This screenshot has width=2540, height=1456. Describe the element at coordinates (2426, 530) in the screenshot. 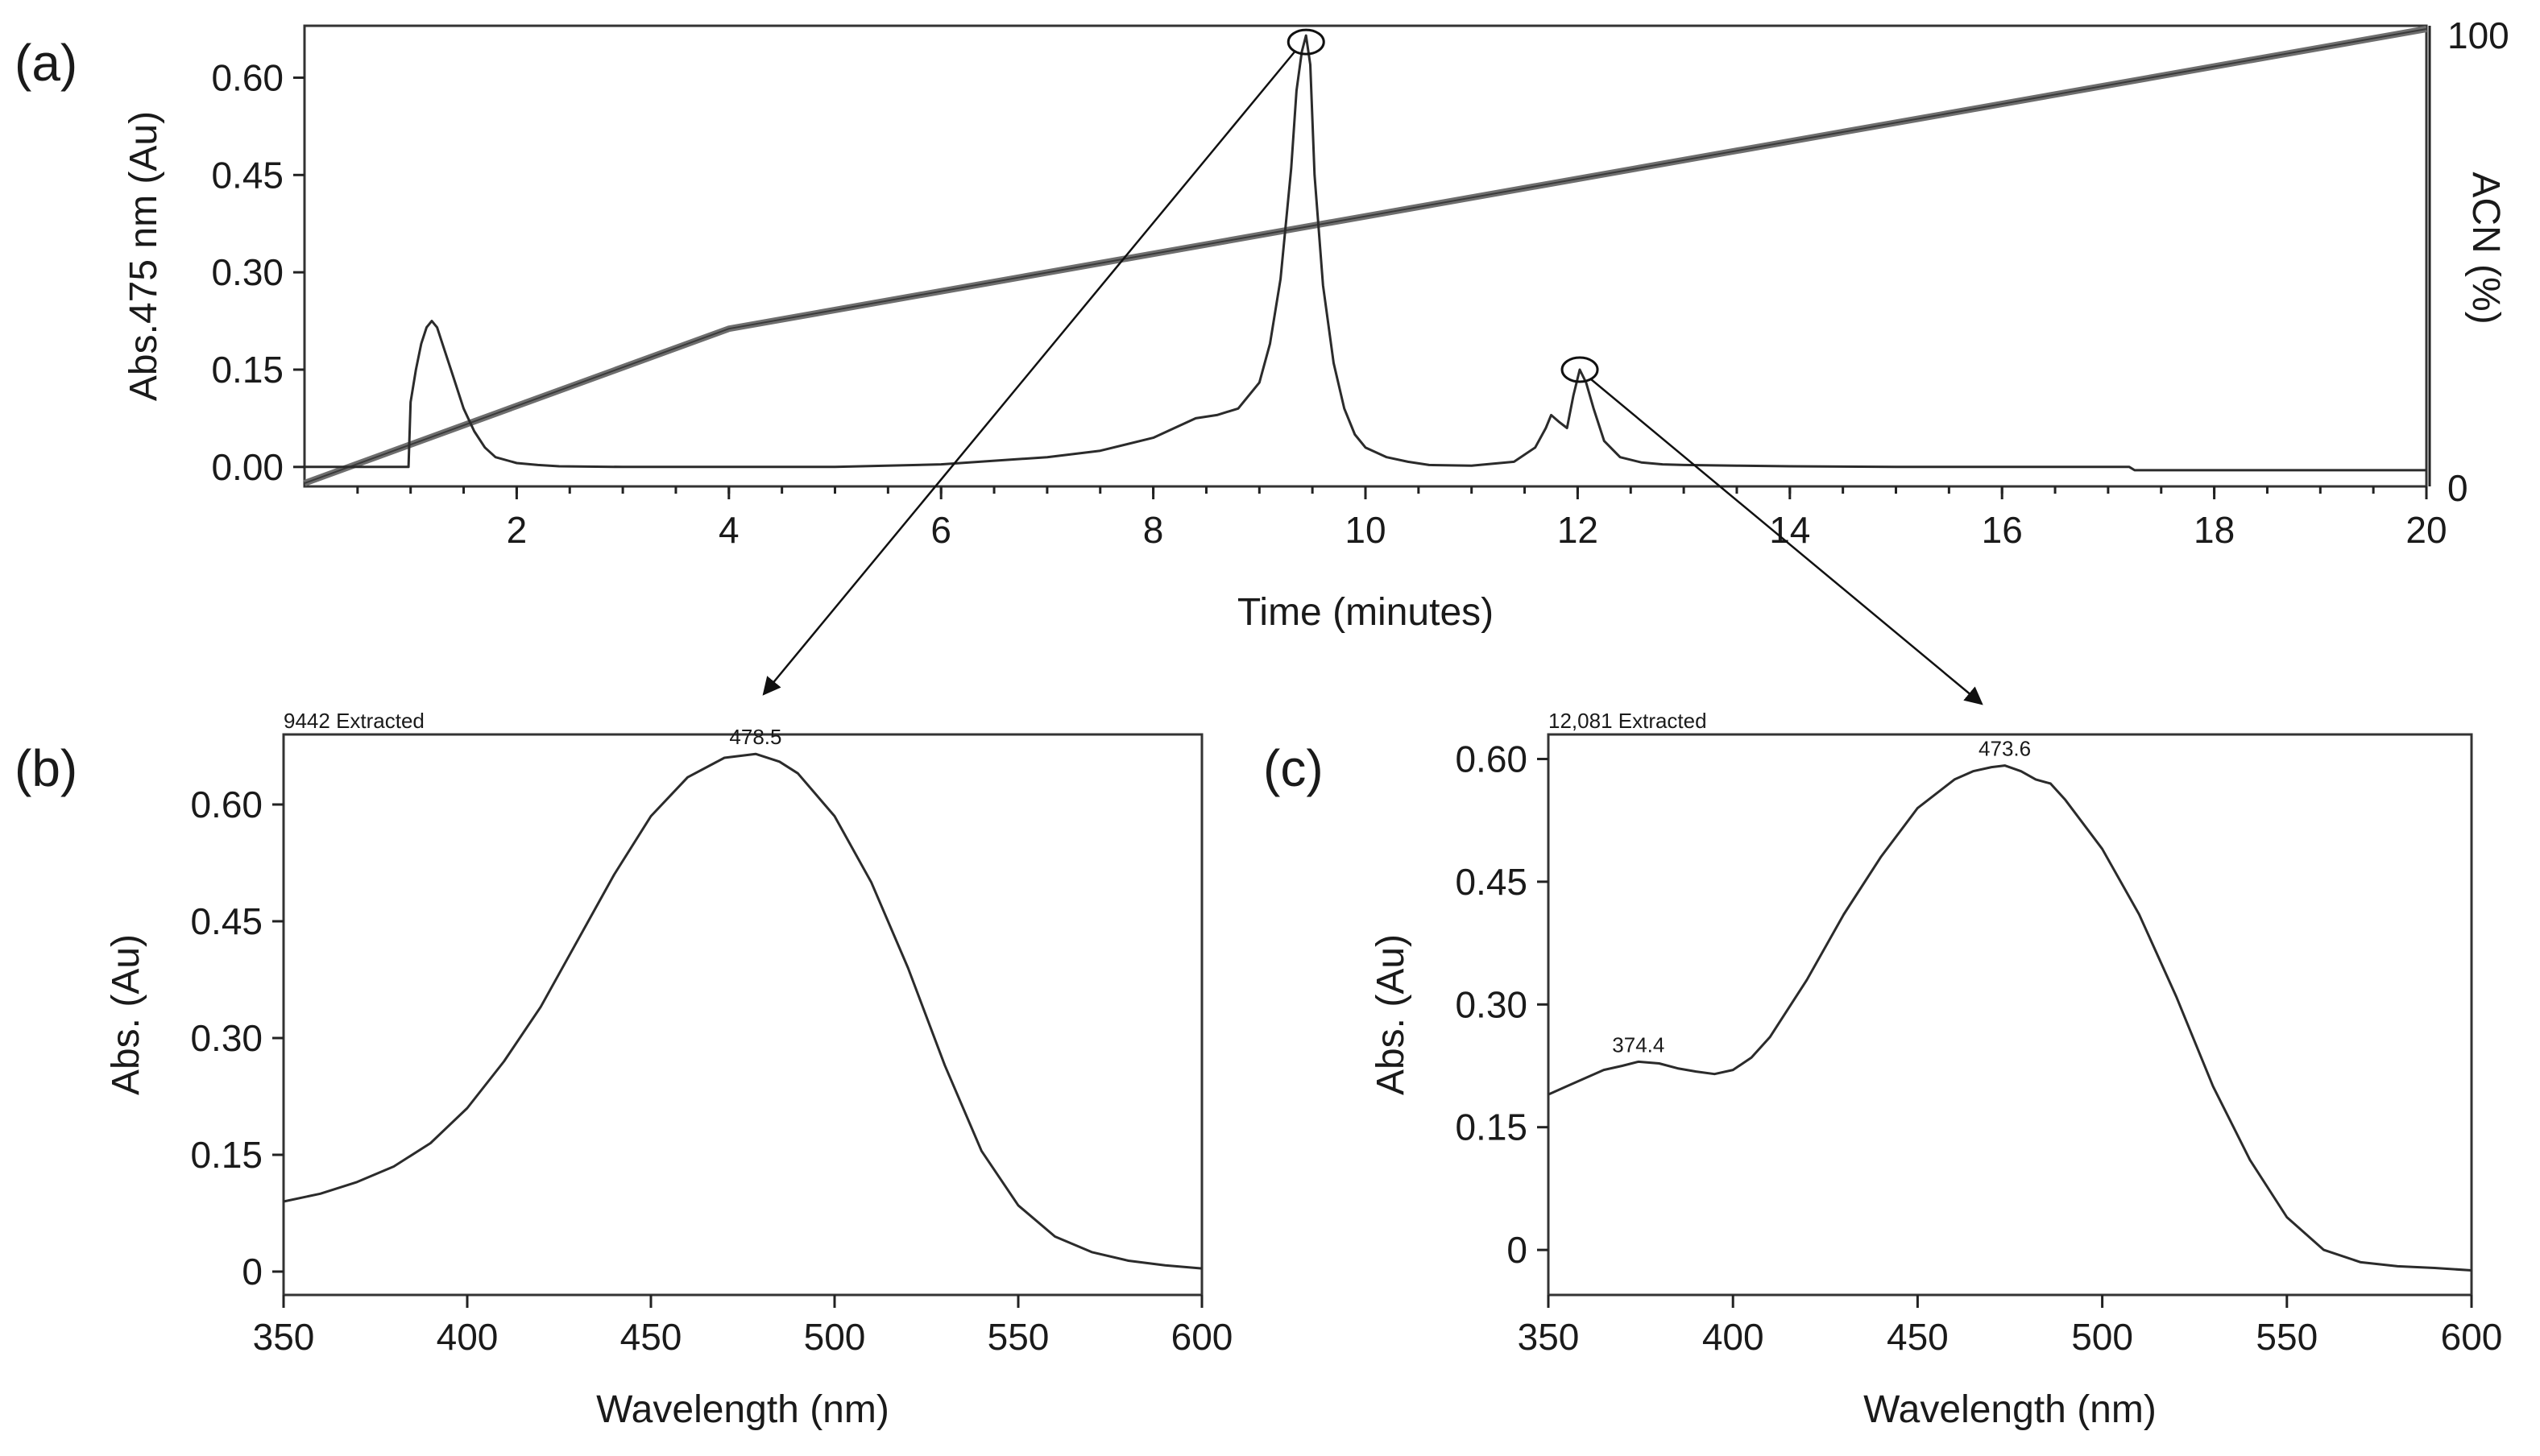

I see `chart-a-x-tick-label: 20` at that location.